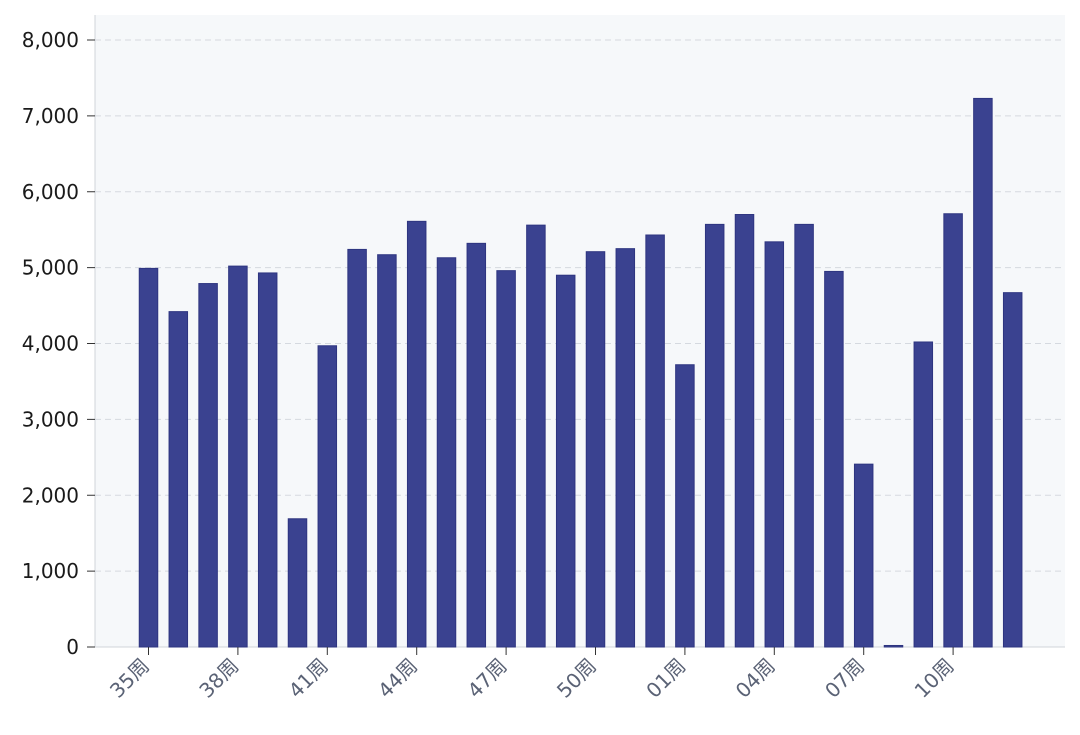 This screenshot has height=735, width=1080. What do you see at coordinates (934, 678) in the screenshot?
I see `x-tick-label: 10周` at bounding box center [934, 678].